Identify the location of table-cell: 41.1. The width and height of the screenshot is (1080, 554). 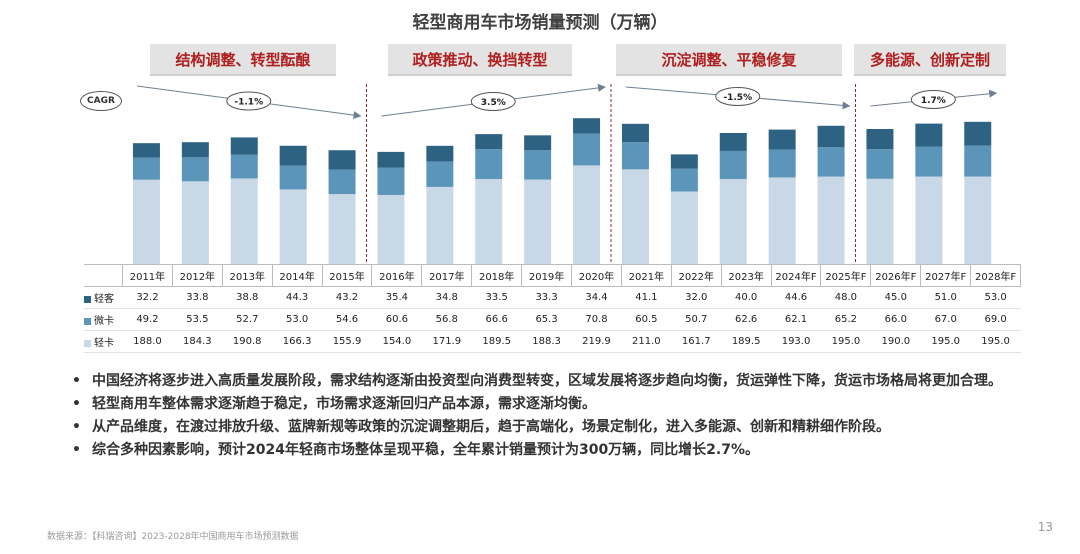
(646, 297).